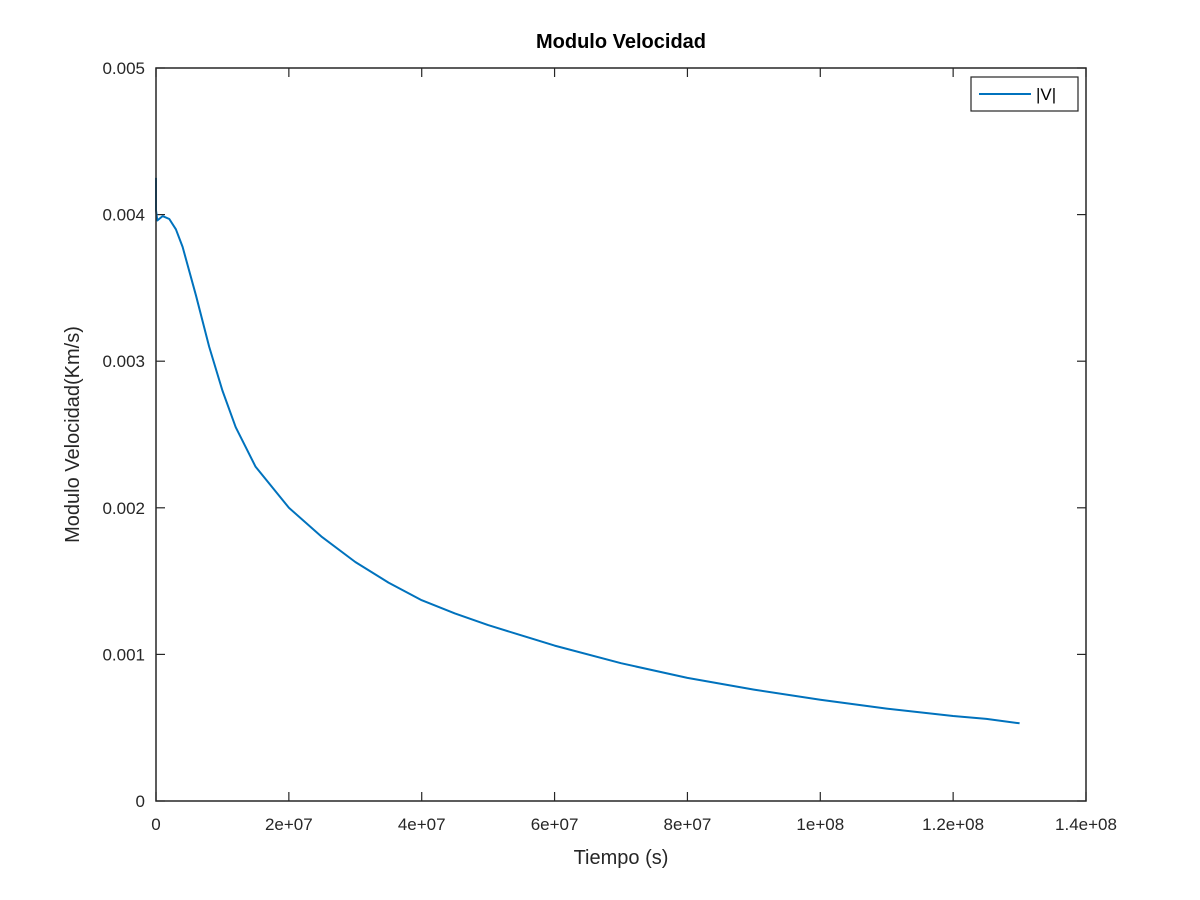  I want to click on chart-title: Modulo Velocidad, so click(621, 42).